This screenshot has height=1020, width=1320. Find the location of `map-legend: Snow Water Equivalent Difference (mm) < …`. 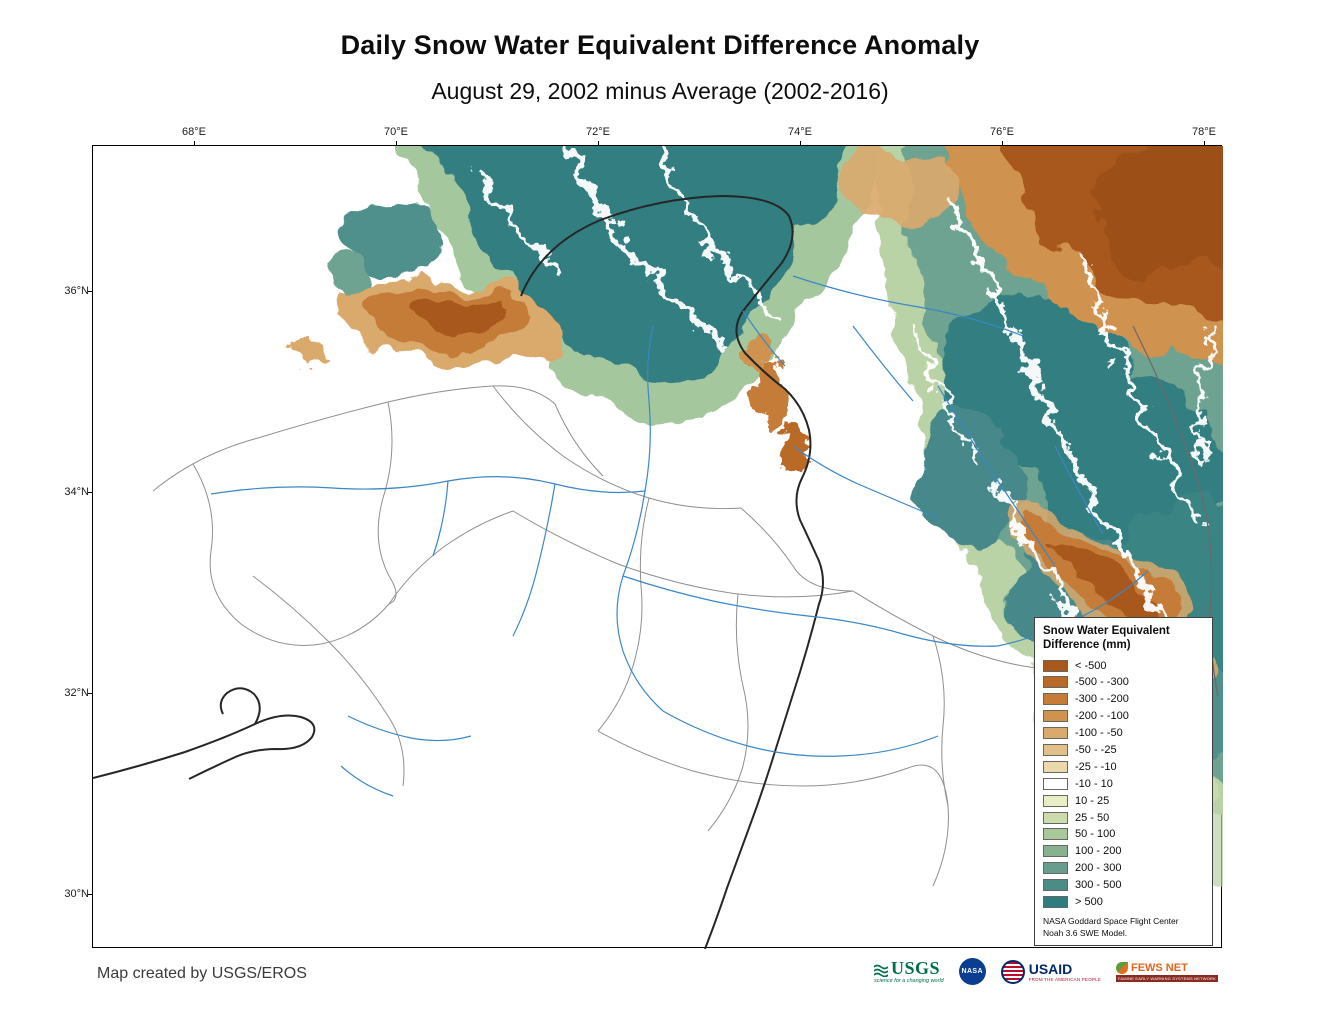

map-legend: Snow Water Equivalent Difference (mm) < … is located at coordinates (1123, 781).